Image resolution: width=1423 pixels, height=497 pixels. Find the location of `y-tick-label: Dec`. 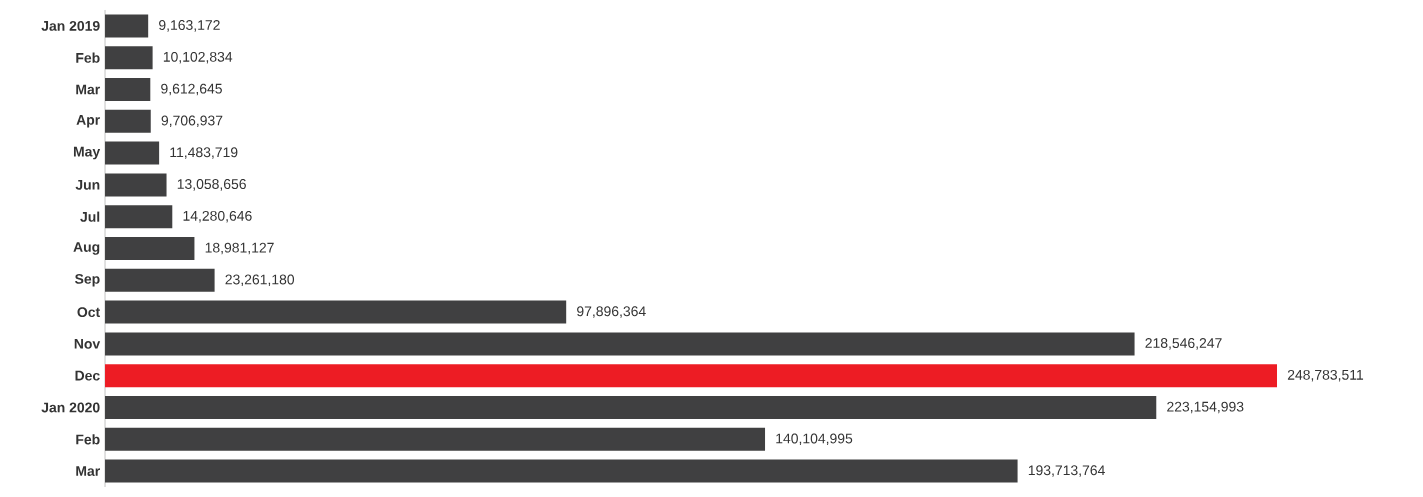

y-tick-label: Dec is located at coordinates (87, 375).